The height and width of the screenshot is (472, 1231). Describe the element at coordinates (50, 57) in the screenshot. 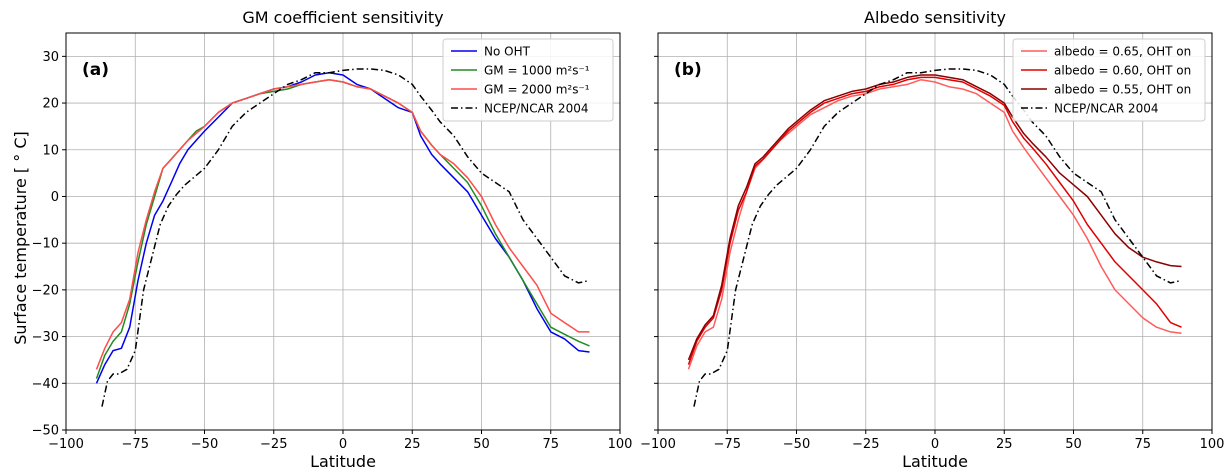

I see `y-tick-label: 30` at that location.